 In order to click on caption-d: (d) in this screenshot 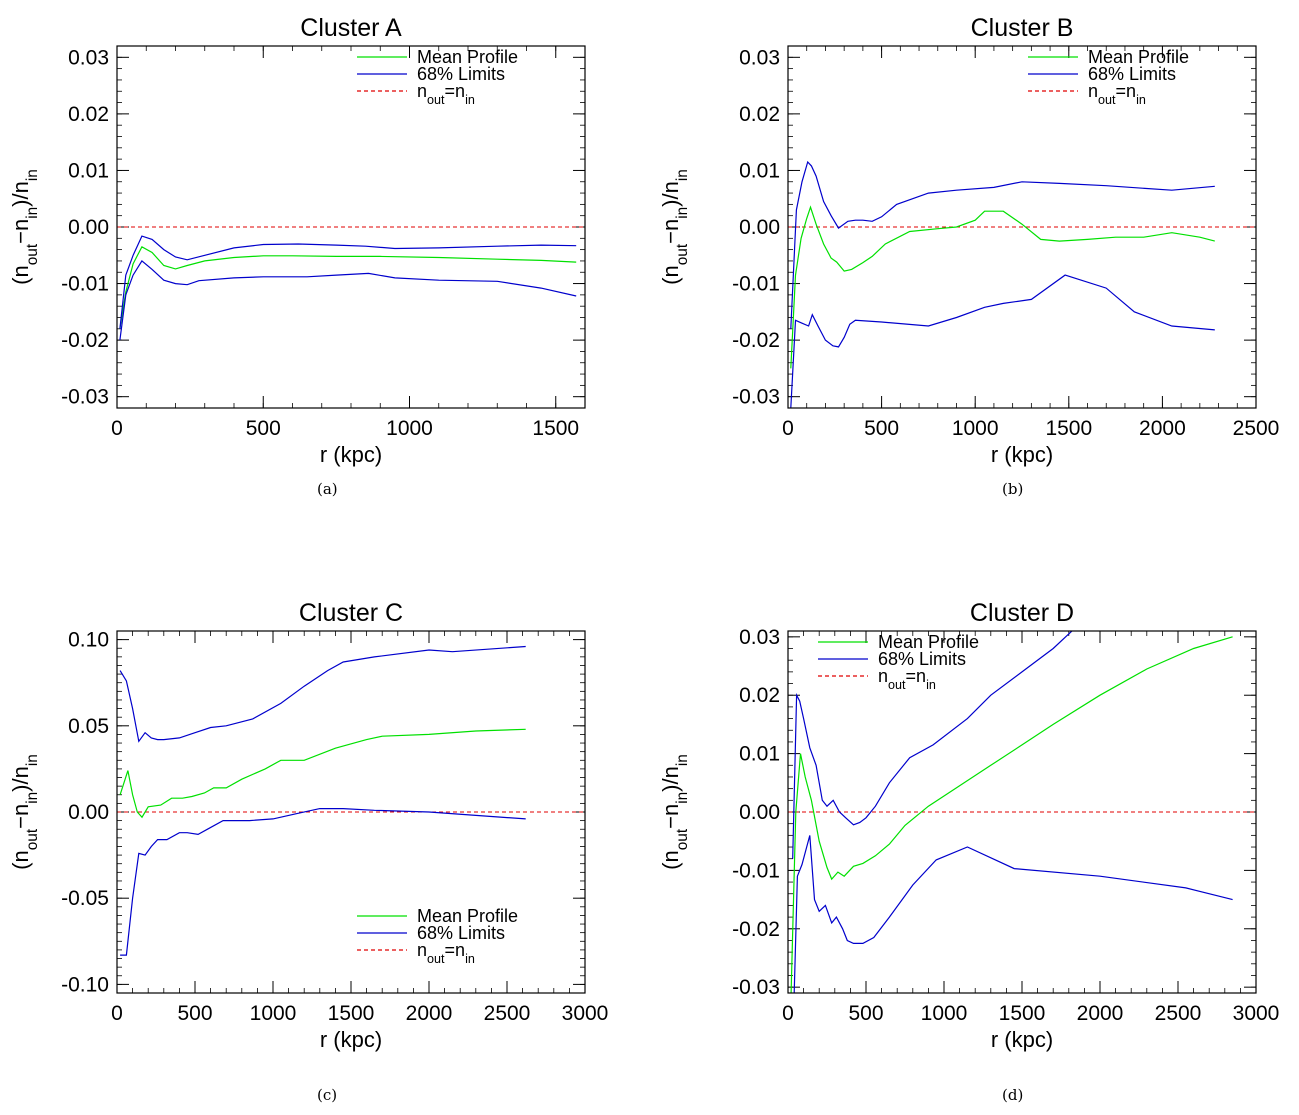, I will do `click(1013, 1095)`.